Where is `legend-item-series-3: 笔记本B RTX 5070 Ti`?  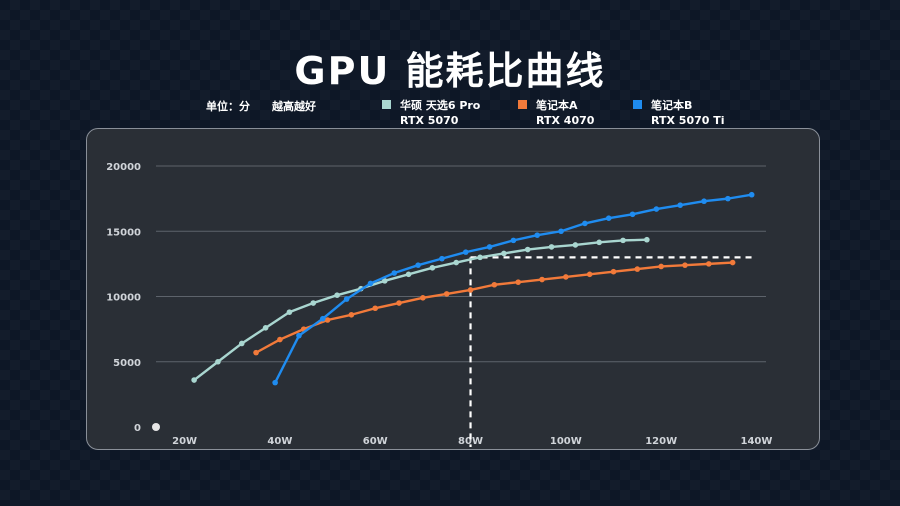
legend-item-series-3: 笔记本B RTX 5070 Ti is located at coordinates (679, 113).